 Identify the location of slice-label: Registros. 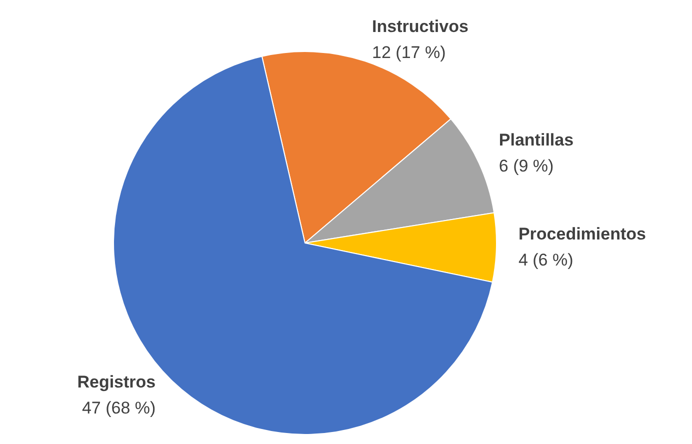
(116, 382).